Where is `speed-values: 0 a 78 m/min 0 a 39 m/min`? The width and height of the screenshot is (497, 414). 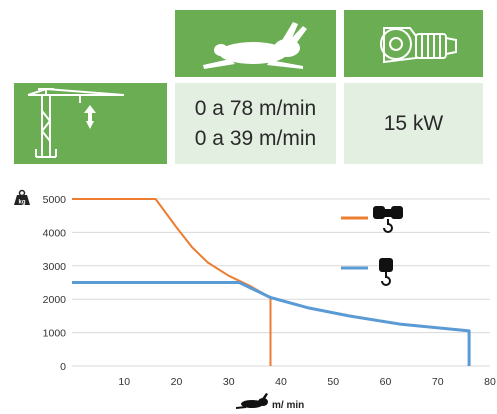 speed-values: 0 a 78 m/min 0 a 39 m/min is located at coordinates (255, 123).